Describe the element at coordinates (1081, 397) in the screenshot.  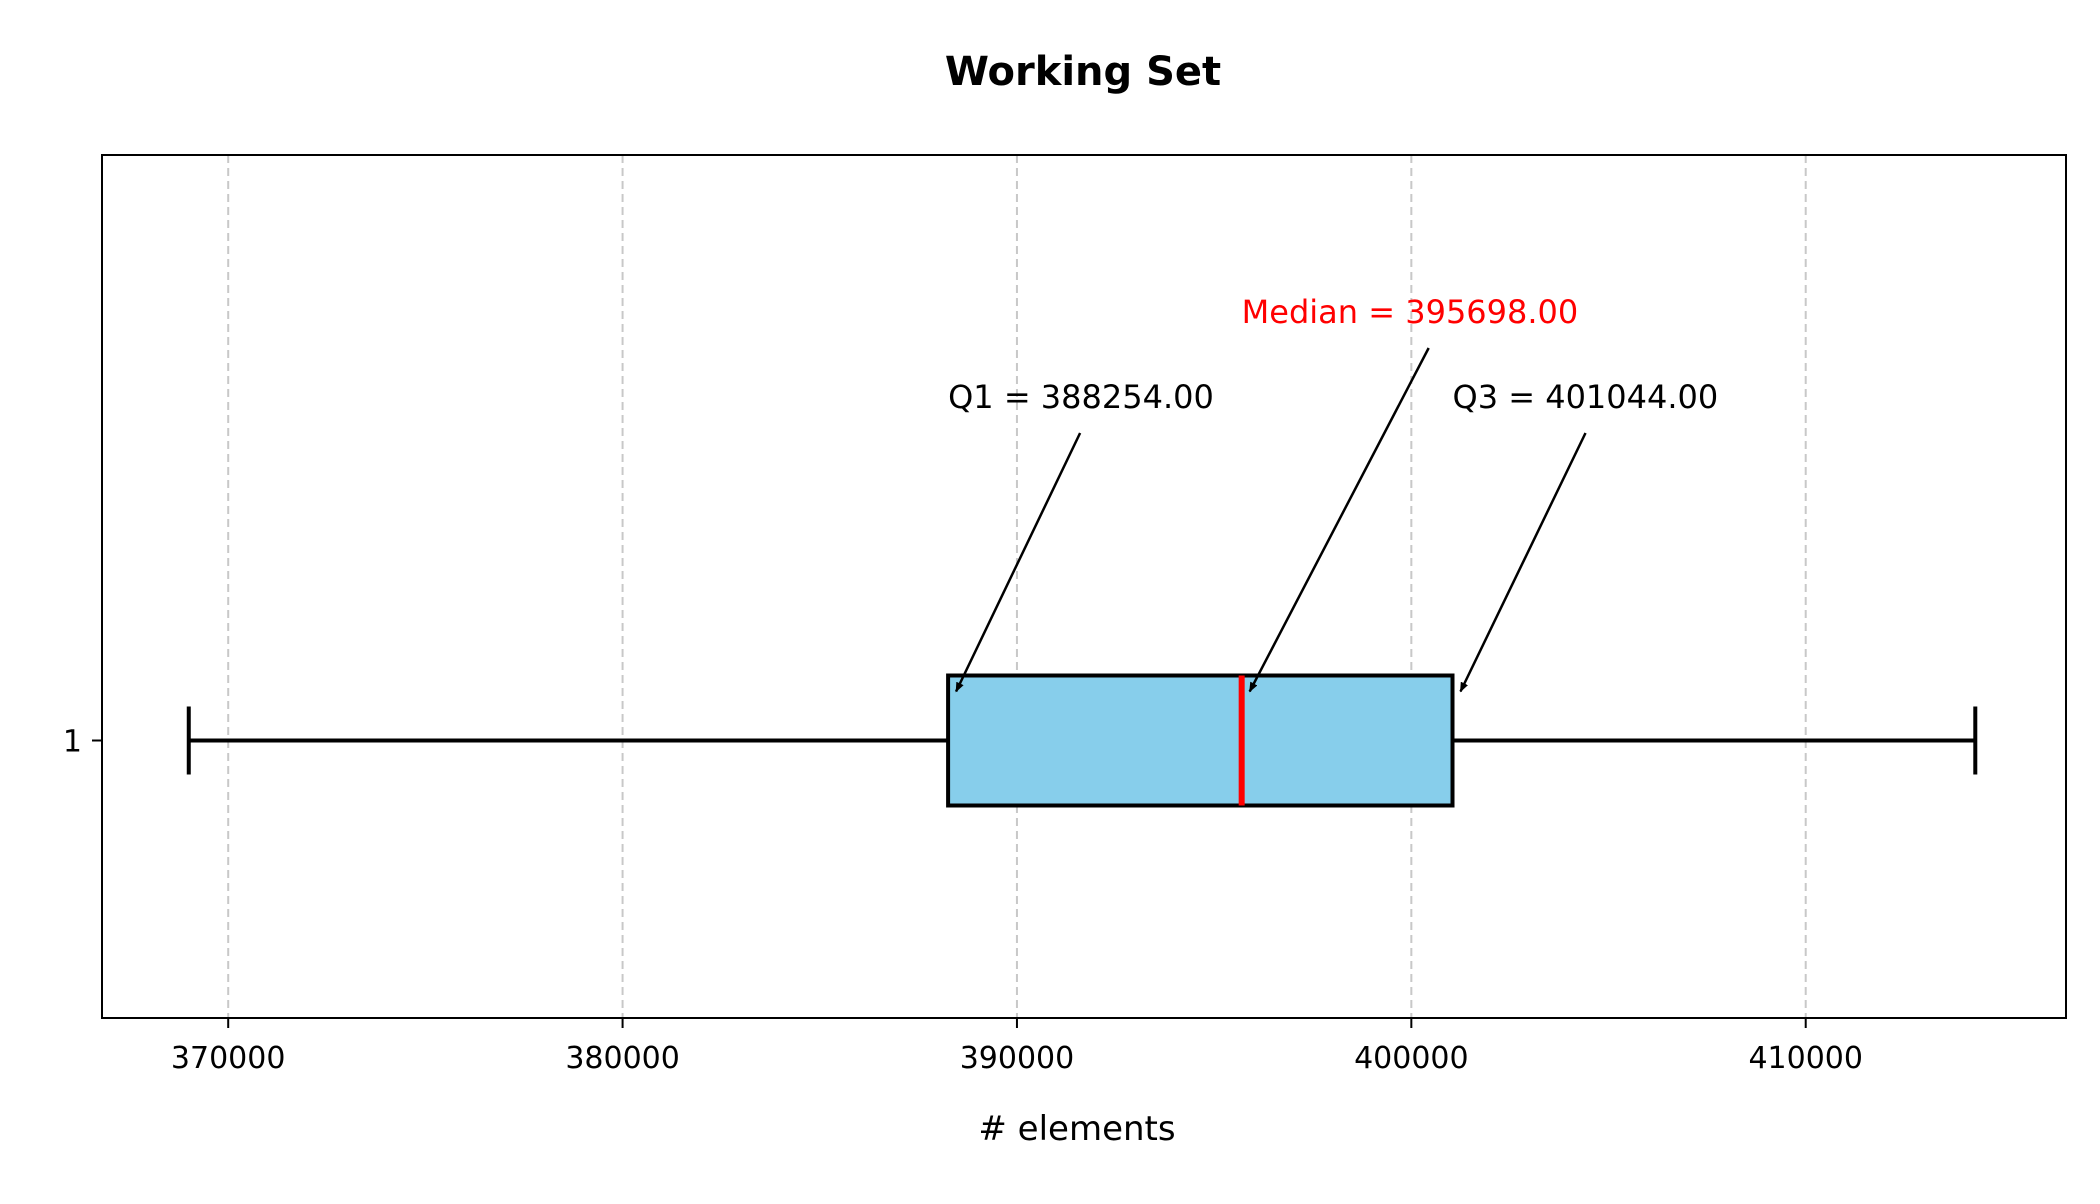
I see `q1-annotation-label: Q1 = 388254.00` at that location.